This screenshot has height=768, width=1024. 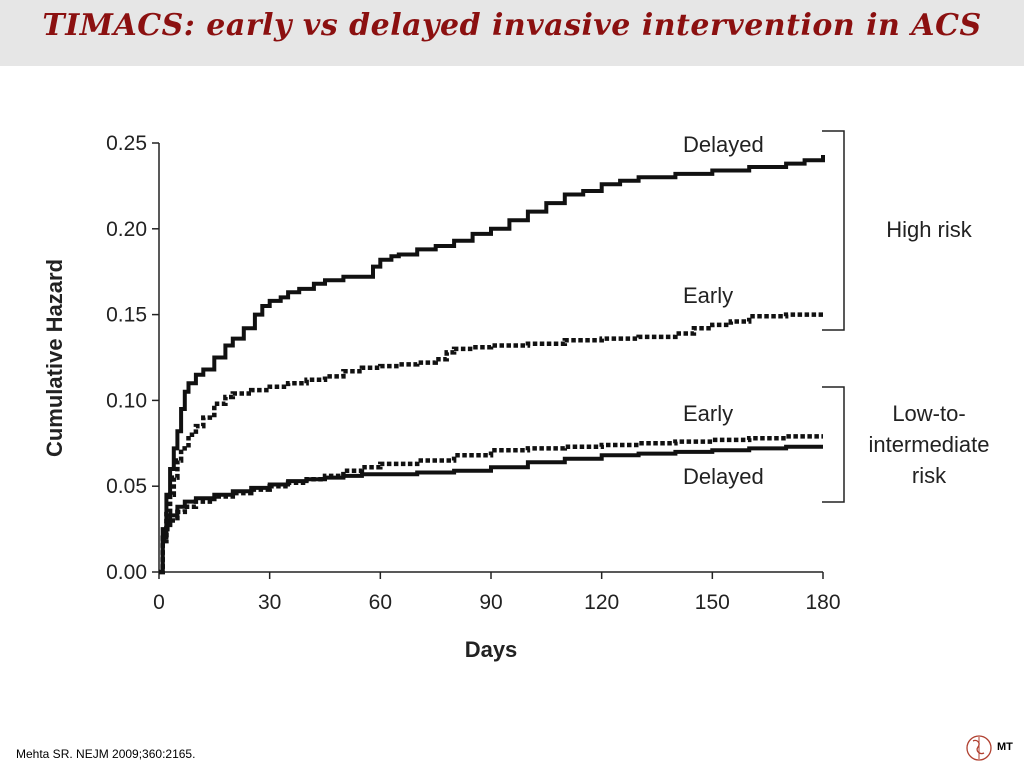 I want to click on bracket-high-risk, so click(x=833, y=230).